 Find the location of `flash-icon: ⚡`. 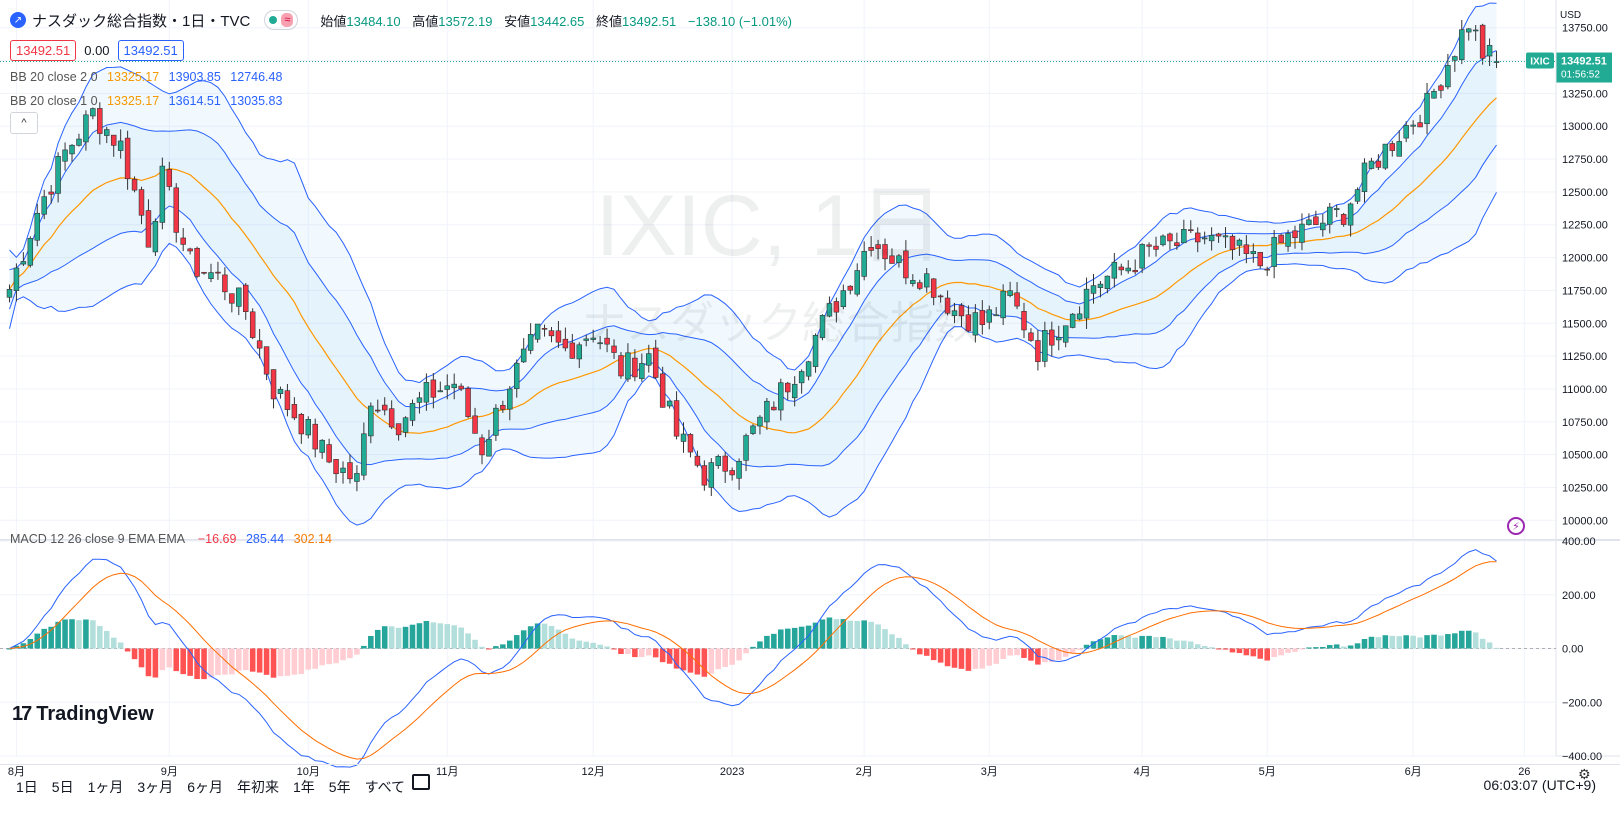

flash-icon: ⚡ is located at coordinates (1516, 526).